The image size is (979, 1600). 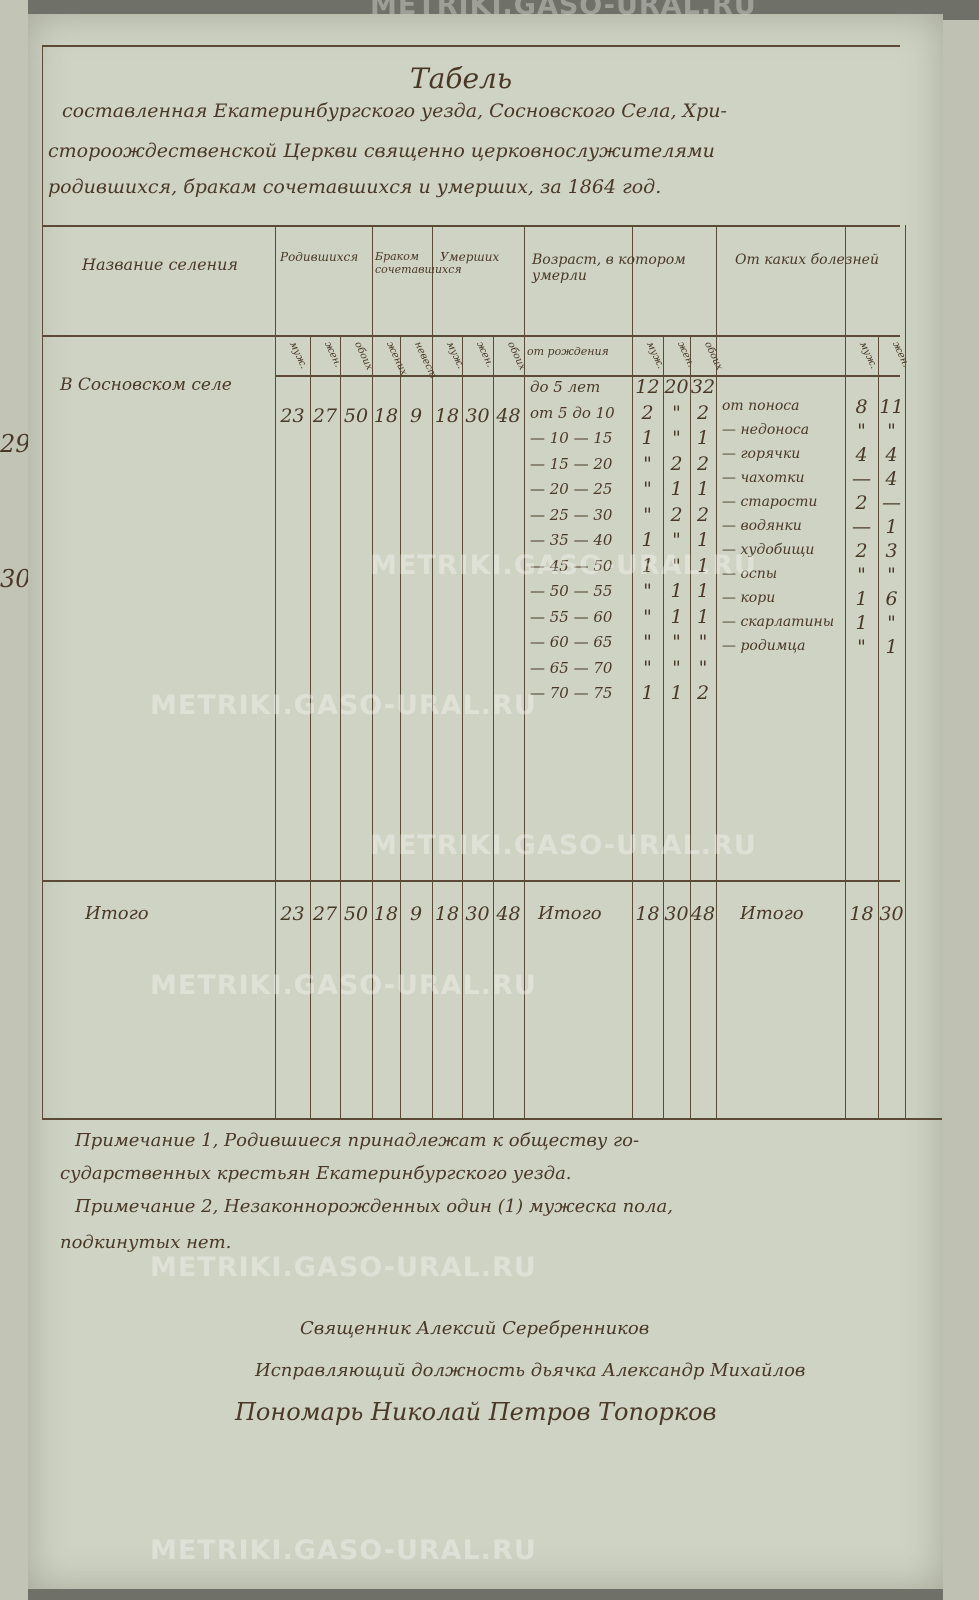 What do you see at coordinates (292, 914) in the screenshot?
I see `total-value: 23` at bounding box center [292, 914].